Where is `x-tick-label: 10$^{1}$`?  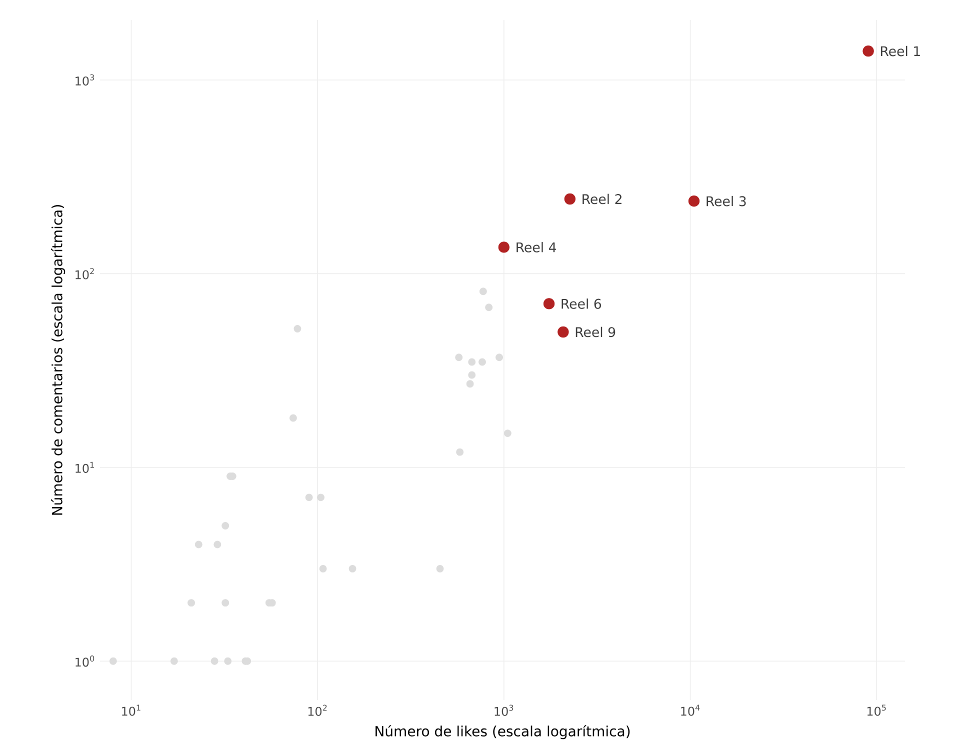 x-tick-label: 10$^{1}$ is located at coordinates (131, 710).